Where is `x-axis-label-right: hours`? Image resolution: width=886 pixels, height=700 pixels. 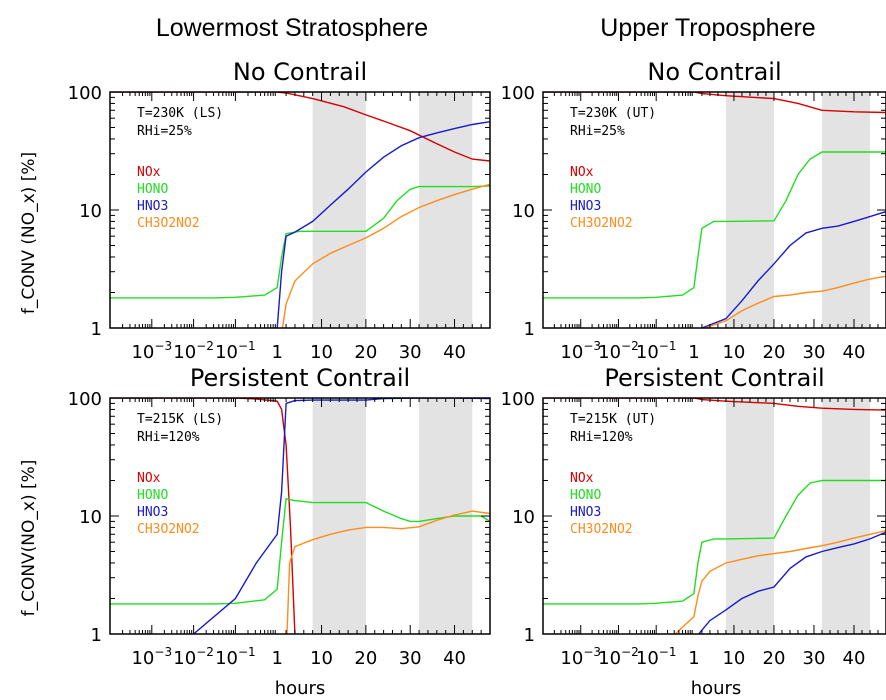
x-axis-label-right: hours is located at coordinates (716, 688).